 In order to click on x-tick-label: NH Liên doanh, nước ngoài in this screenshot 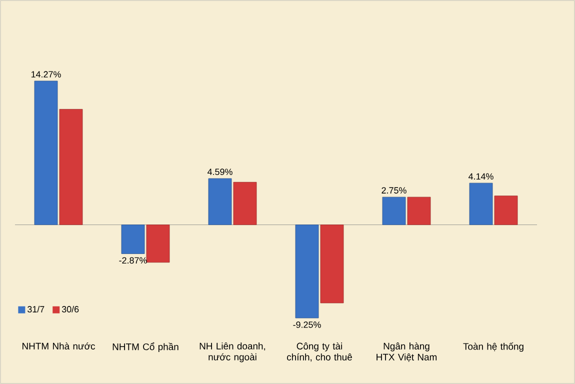, I will do `click(233, 352)`.